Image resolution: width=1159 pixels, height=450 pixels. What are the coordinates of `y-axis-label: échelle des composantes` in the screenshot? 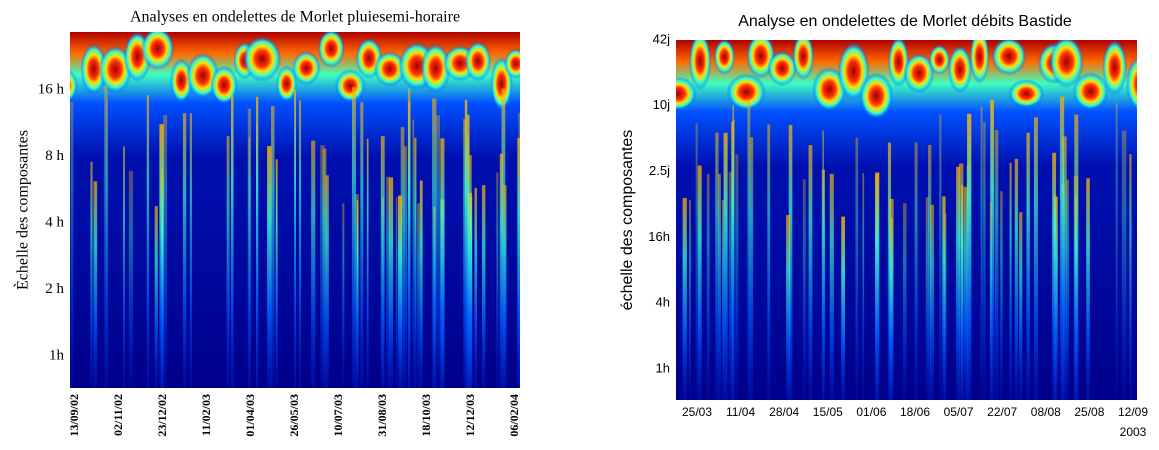 It's located at (627, 220).